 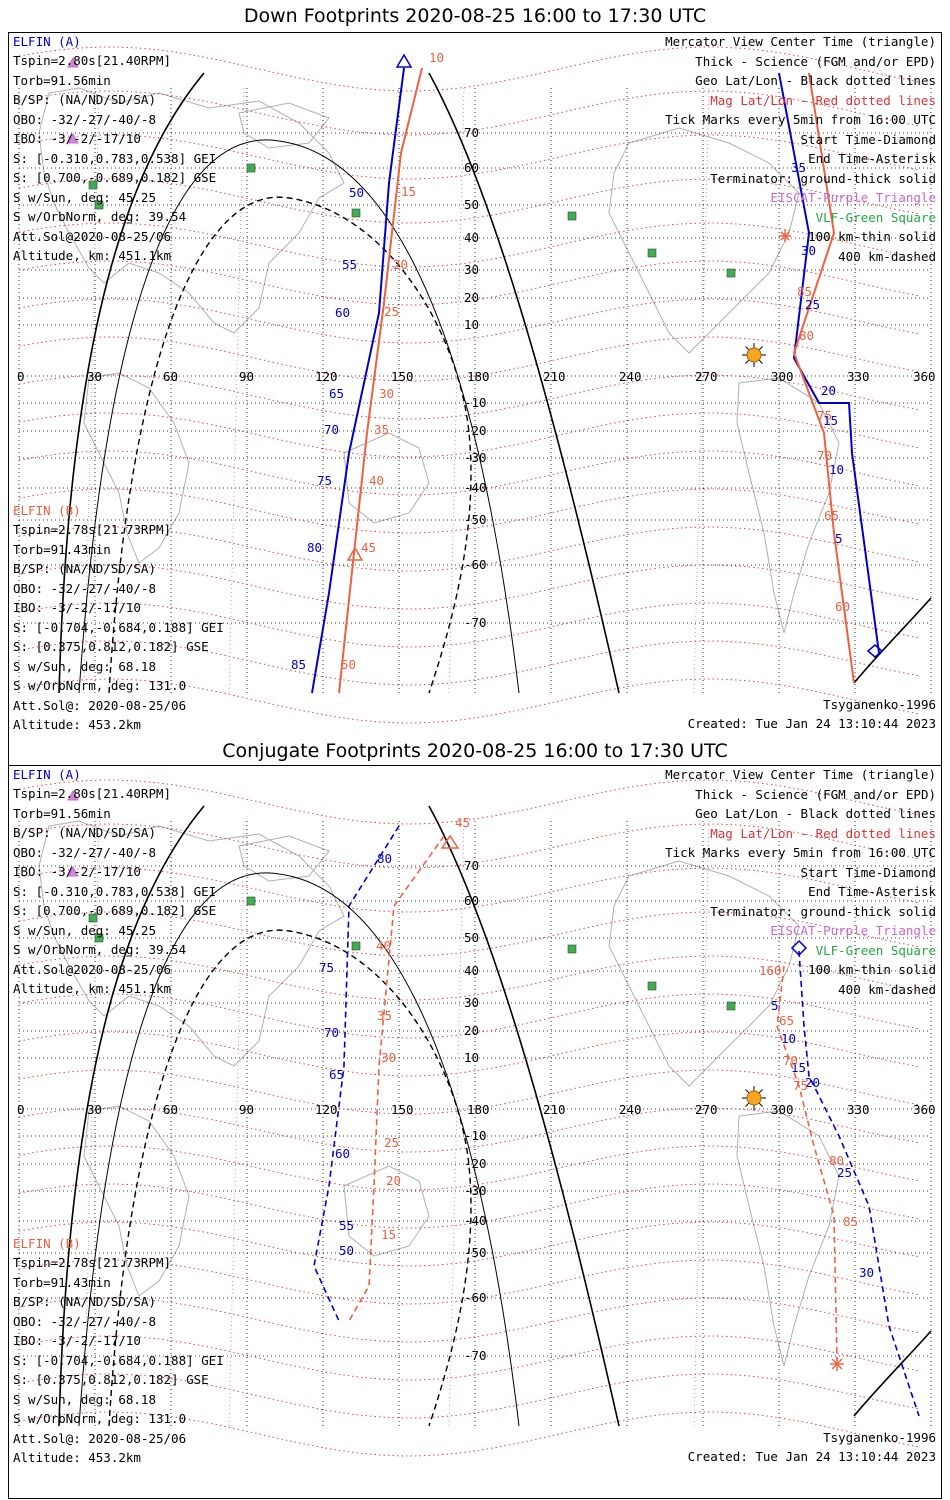 I want to click on legend-line: Start Time-Diamond, so click(x=868, y=872).